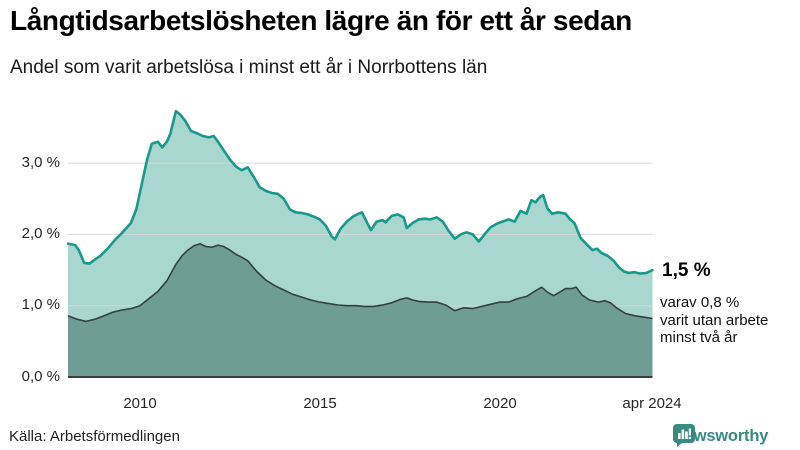 The image size is (800, 450). What do you see at coordinates (700, 302) in the screenshot?
I see `end-note-line-1: varav 0,8 %` at bounding box center [700, 302].